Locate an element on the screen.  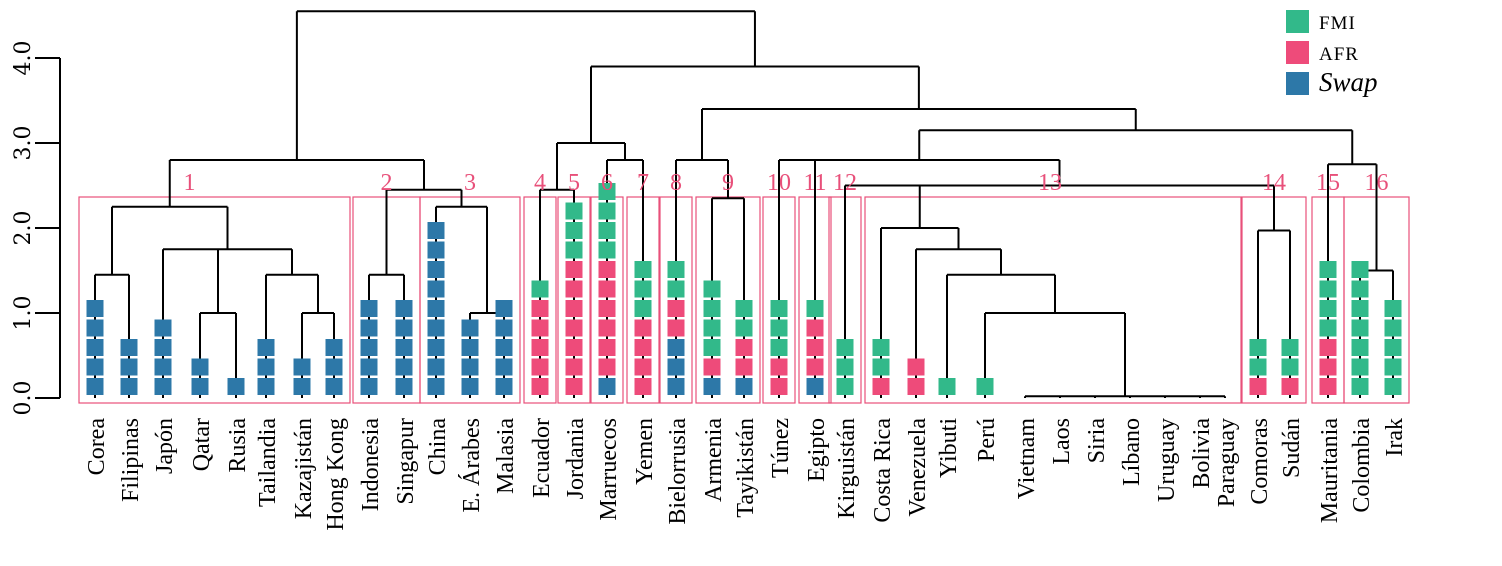
leaf-label: Jordania is located at coordinates (576, 459).